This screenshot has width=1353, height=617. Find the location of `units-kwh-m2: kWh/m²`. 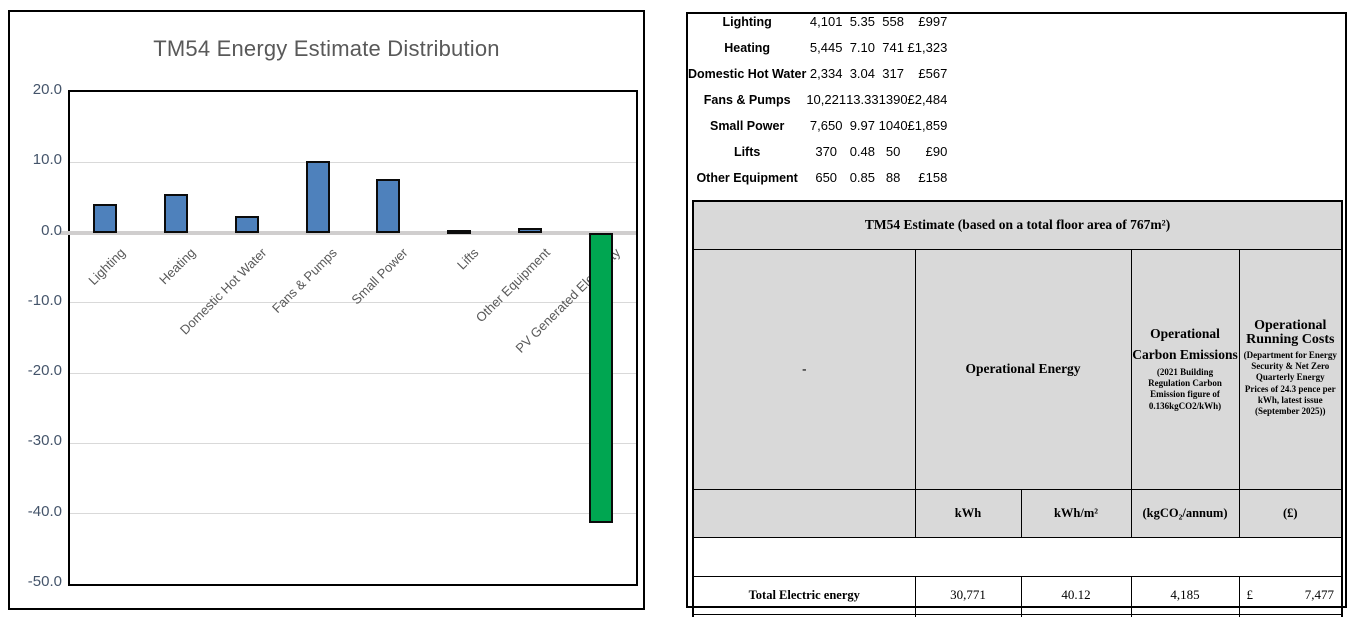

units-kwh-m2: kWh/m² is located at coordinates (1076, 513).